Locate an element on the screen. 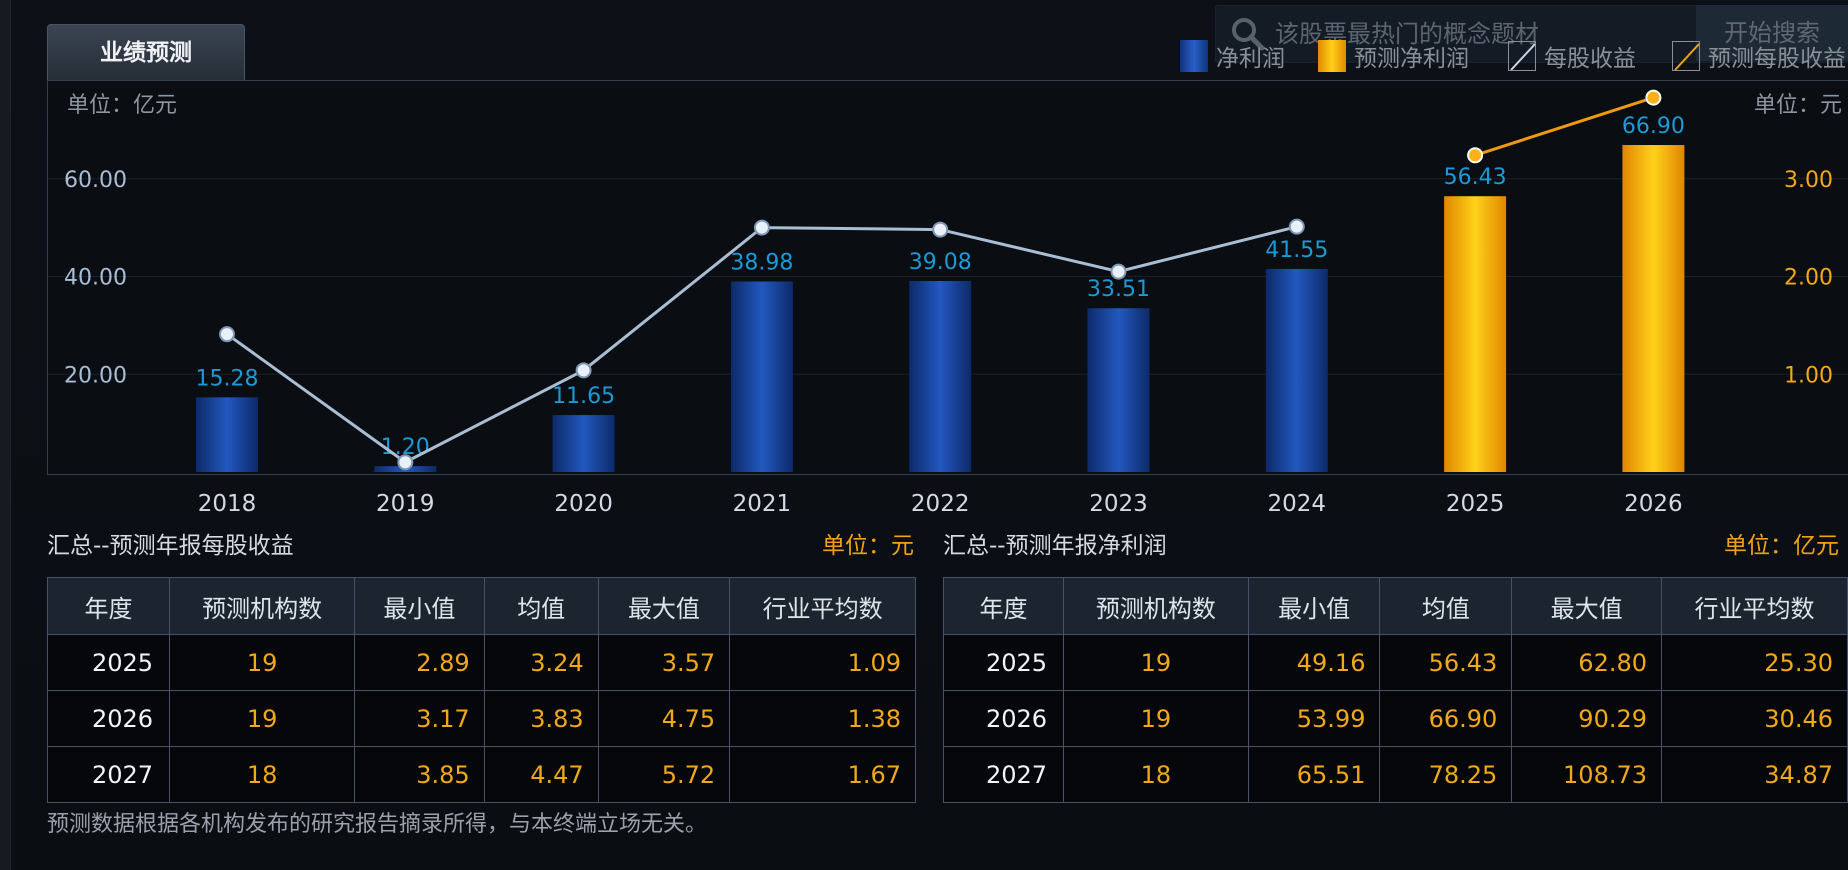 The image size is (1848, 870). table-row: 2027 18 65.51 78.25 108.73 34.87 is located at coordinates (1395, 774).